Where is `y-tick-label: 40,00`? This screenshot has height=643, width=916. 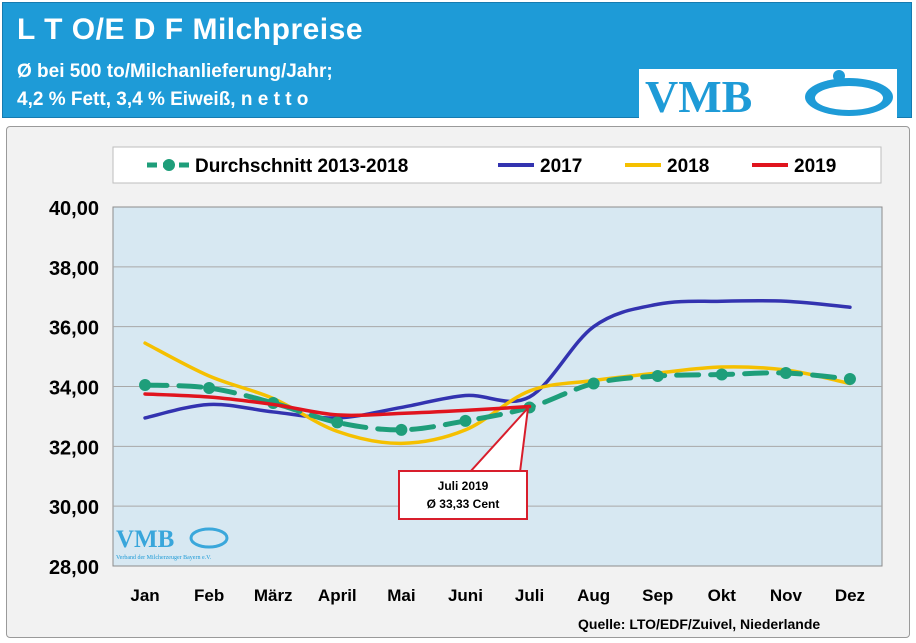
y-tick-label: 40,00 is located at coordinates (74, 209).